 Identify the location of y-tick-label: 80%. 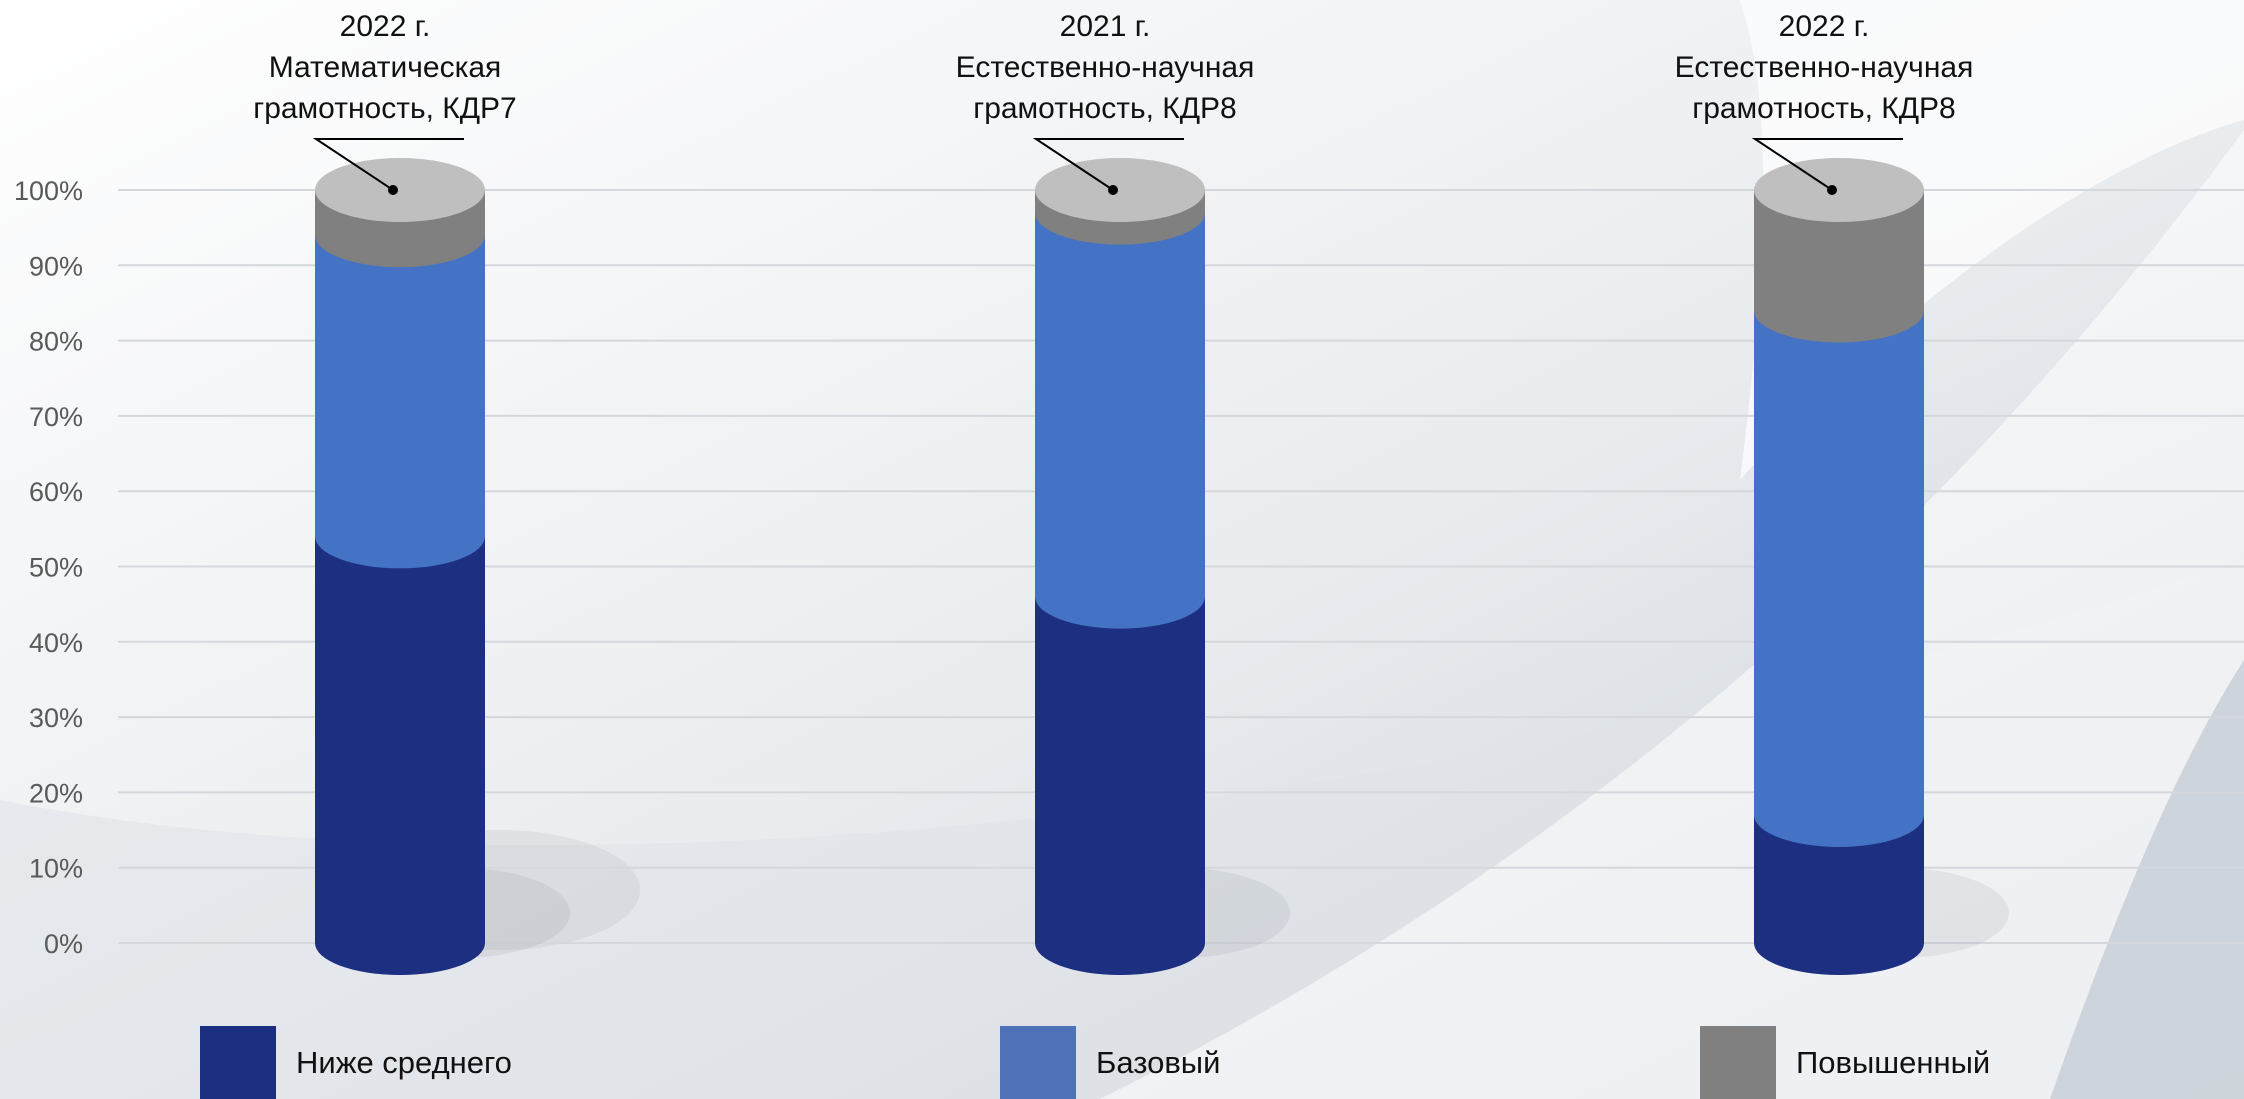
(56, 342).